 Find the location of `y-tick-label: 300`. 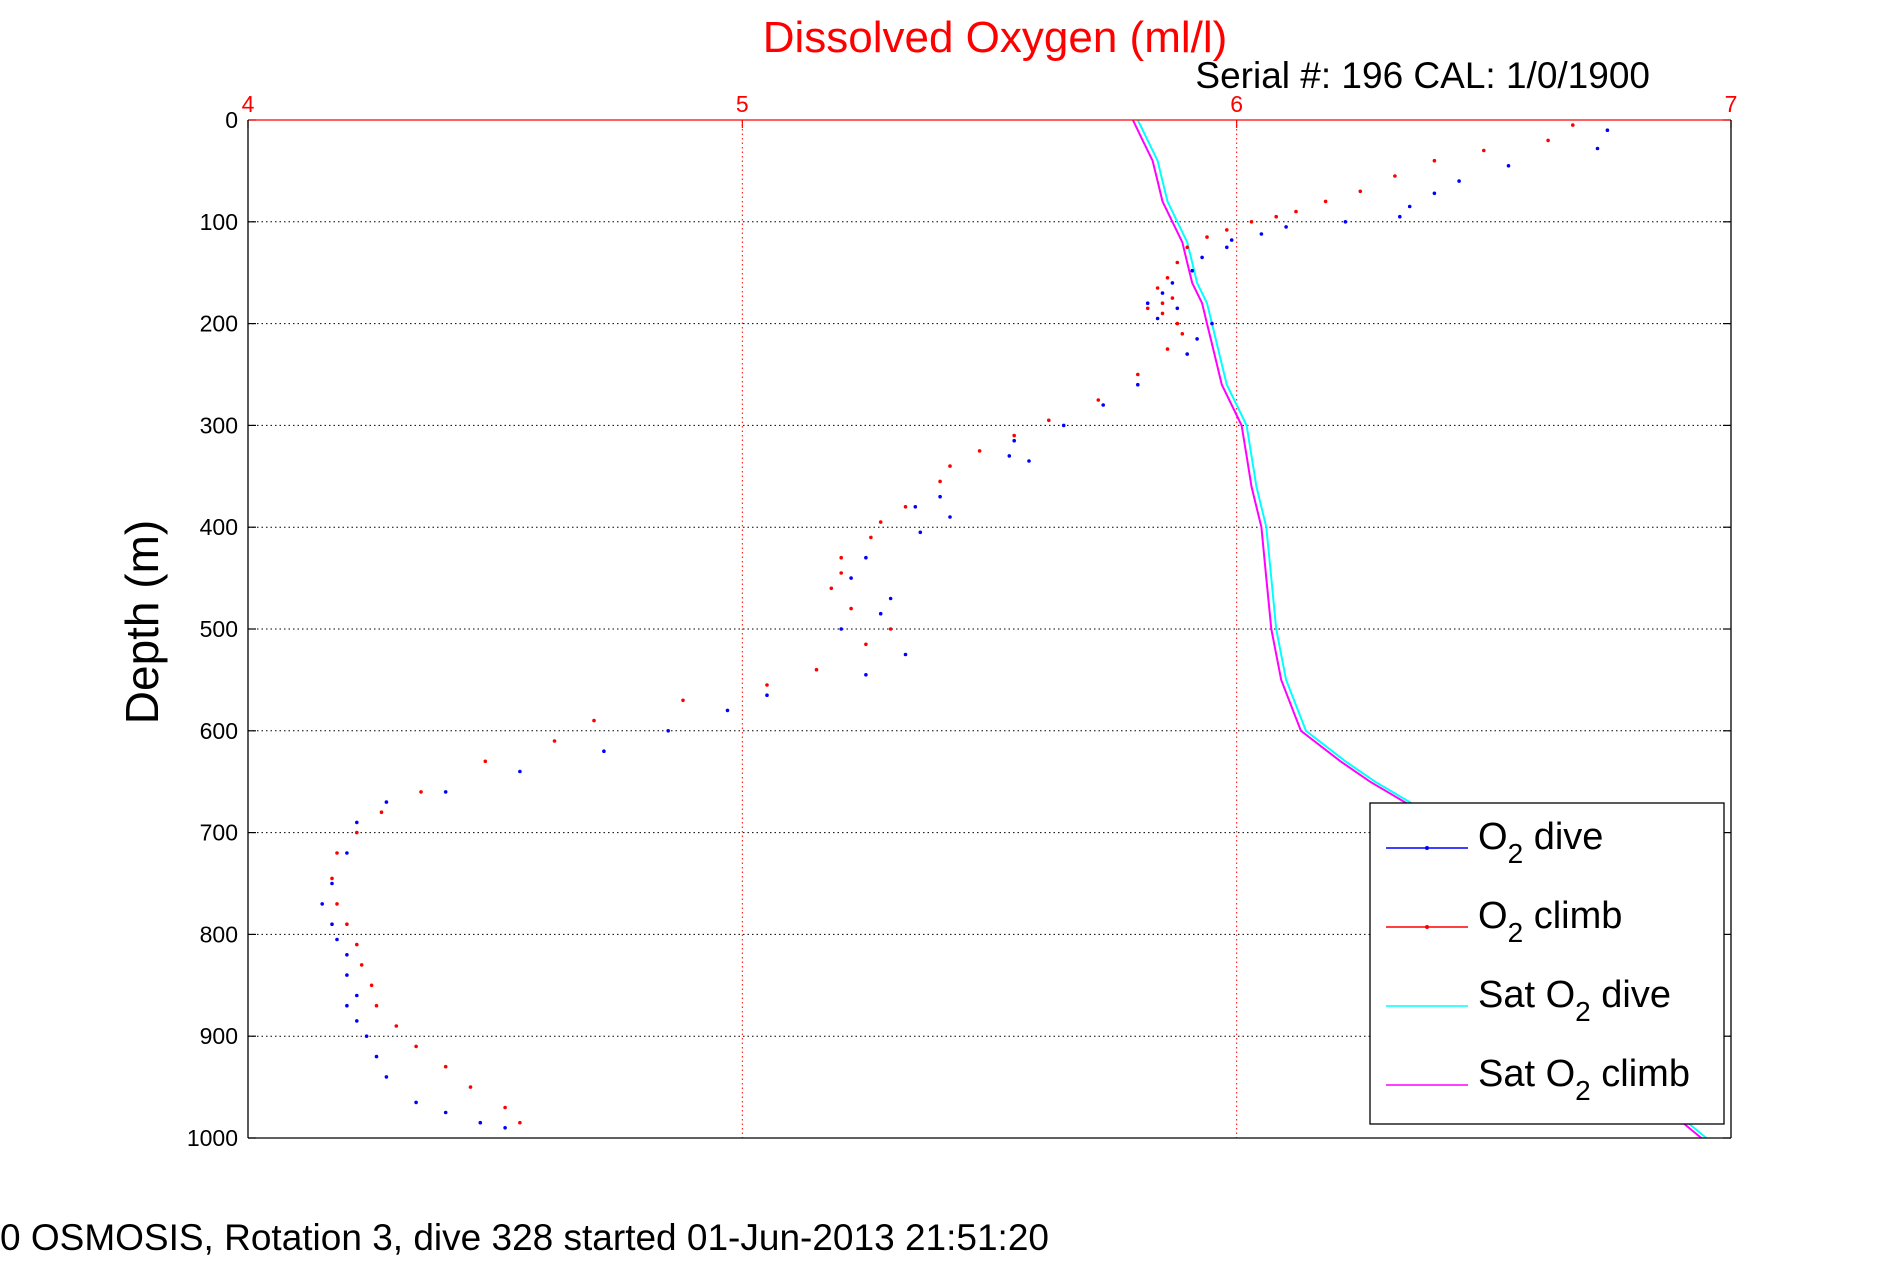

y-tick-label: 300 is located at coordinates (219, 425).